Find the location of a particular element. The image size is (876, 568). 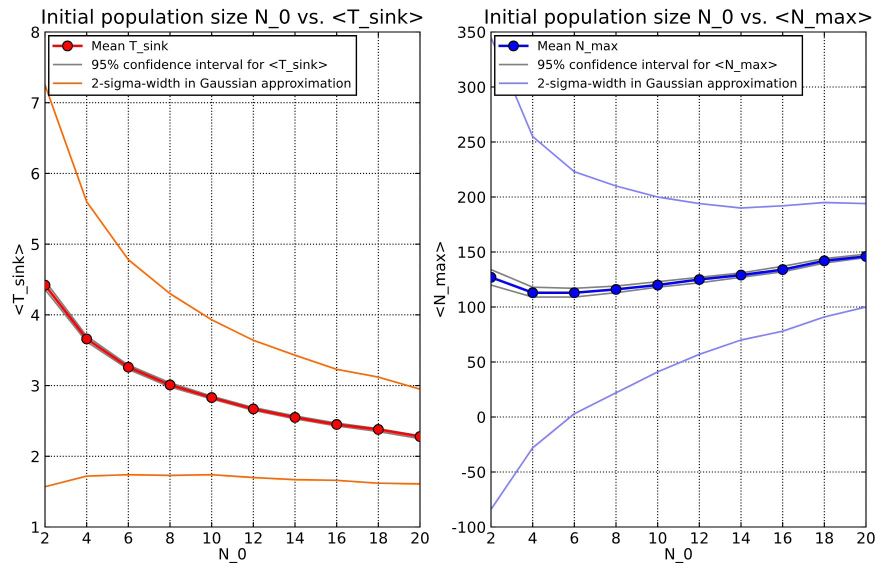

y-tick-label: 5 is located at coordinates (35, 244).